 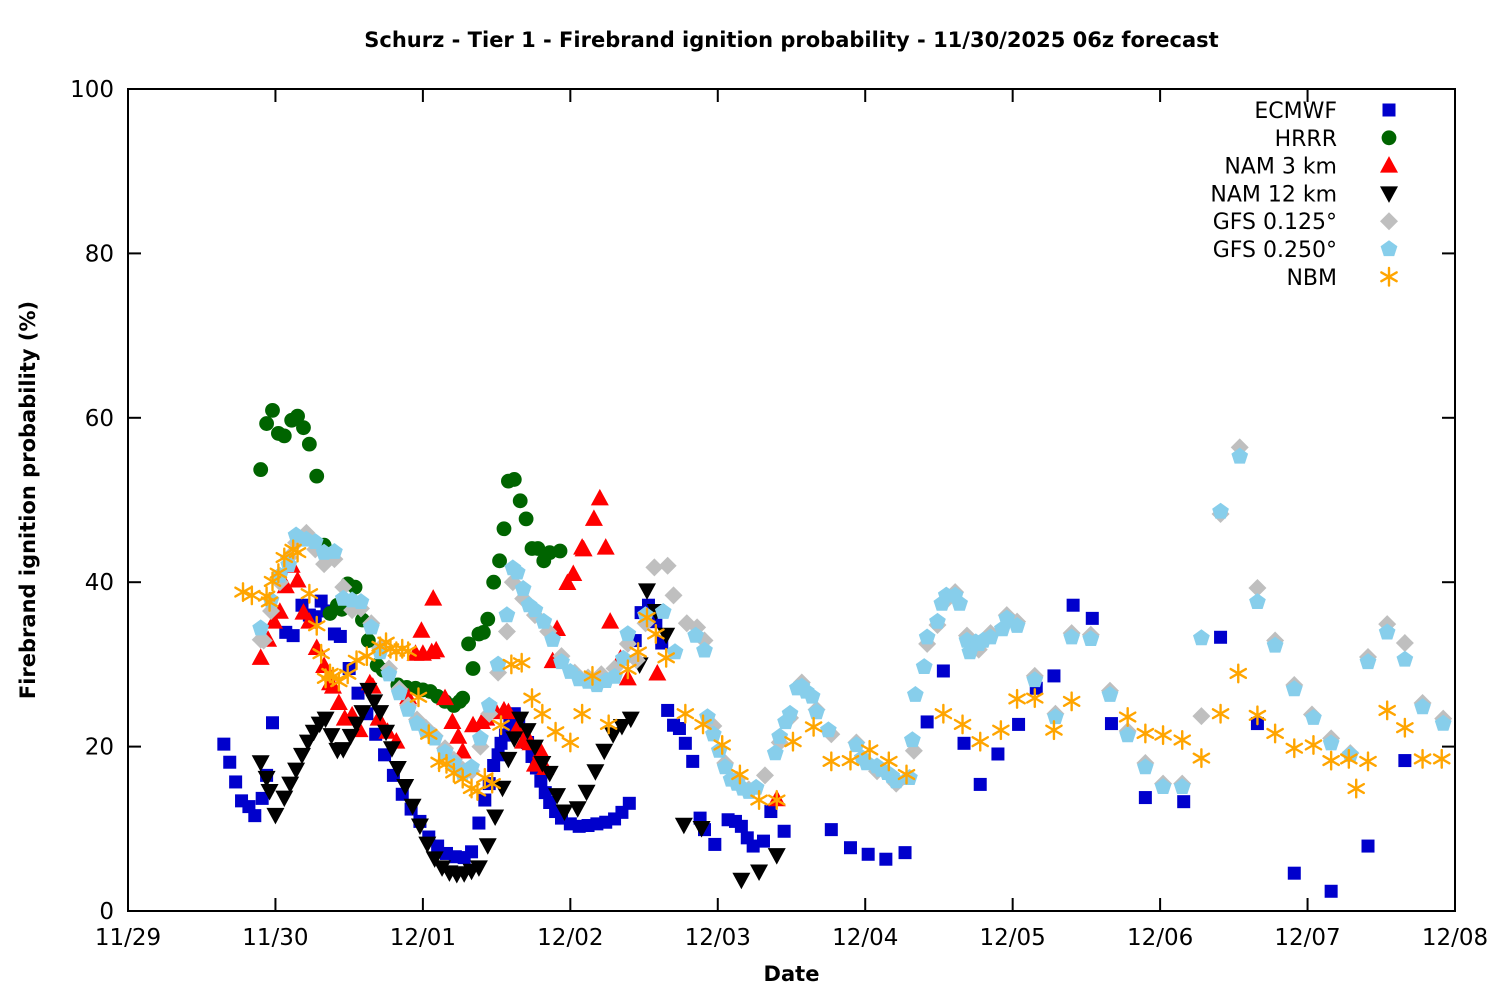 I want to click on legend-label-hrrr: HRRR, so click(x=1306, y=139).